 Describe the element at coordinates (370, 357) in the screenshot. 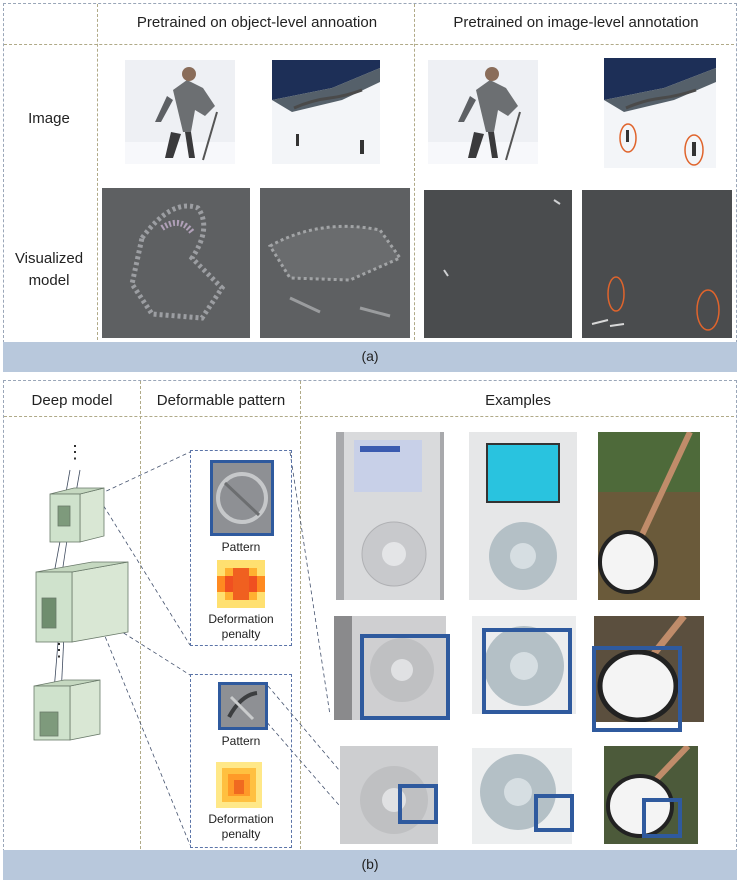

I see `caption-a: (a)` at that location.